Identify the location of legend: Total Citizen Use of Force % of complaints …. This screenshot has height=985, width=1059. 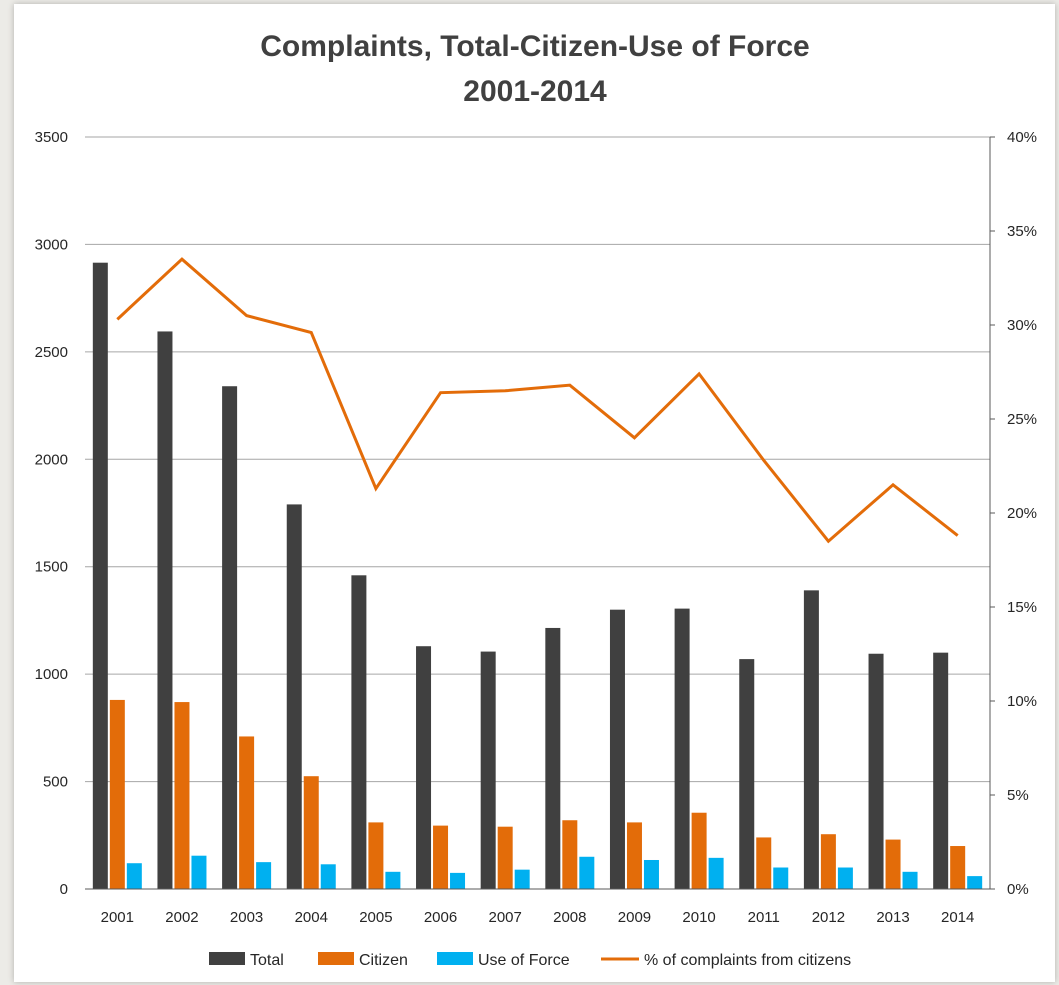
(530, 960).